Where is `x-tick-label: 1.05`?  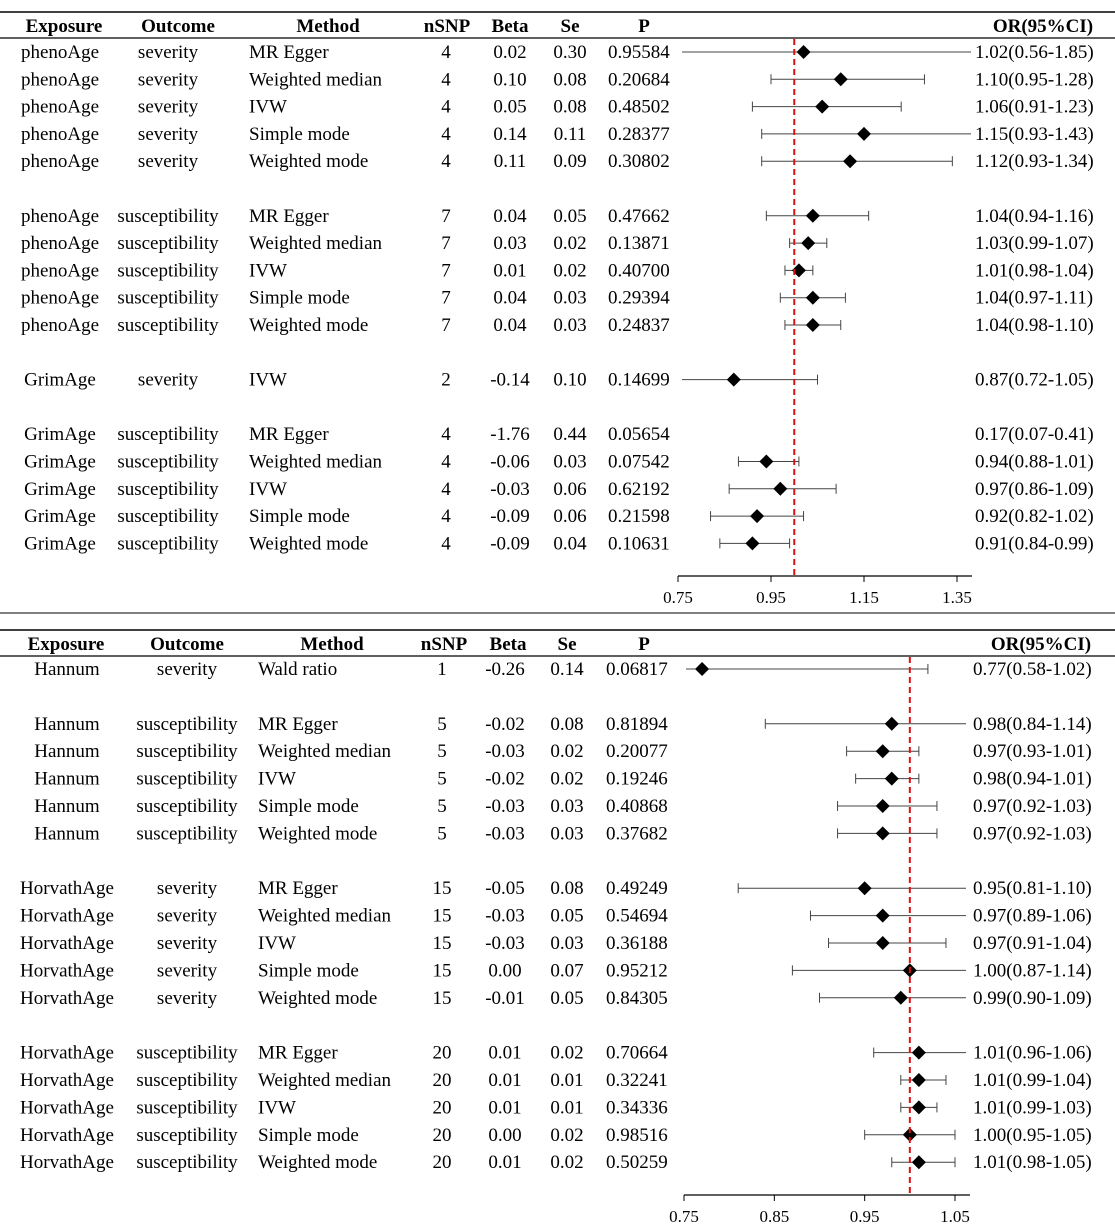 x-tick-label: 1.05 is located at coordinates (955, 1216).